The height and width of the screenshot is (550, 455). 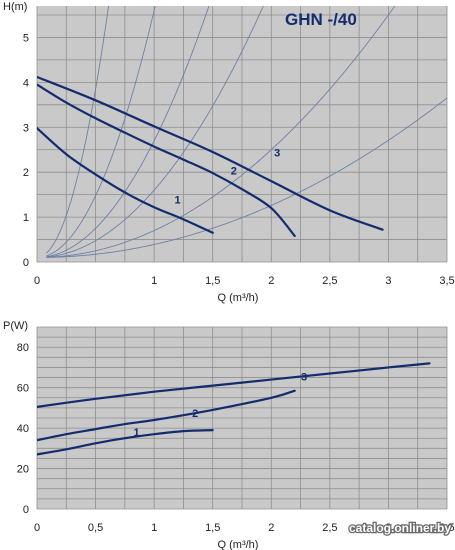 I want to click on chart-title: GHN -/40, so click(x=321, y=19).